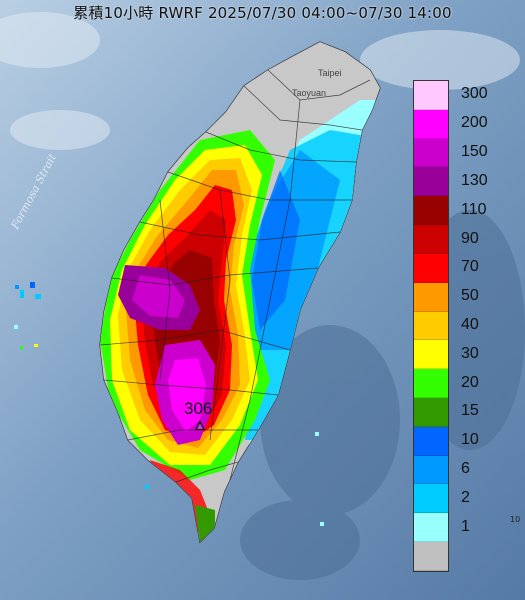  What do you see at coordinates (470, 440) in the screenshot?
I see `legend-label: 10` at bounding box center [470, 440].